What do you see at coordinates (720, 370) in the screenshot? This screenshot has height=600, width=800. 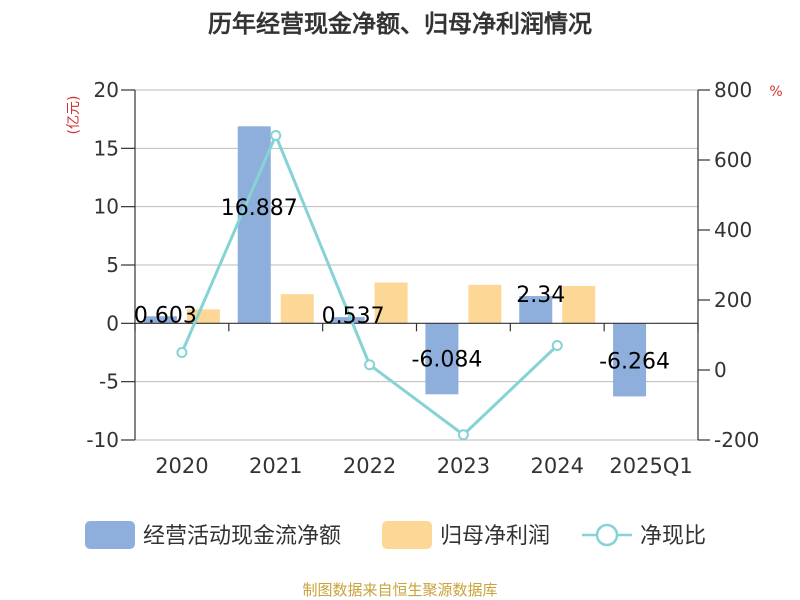 I see `right-axis-tick-label: 0` at bounding box center [720, 370].